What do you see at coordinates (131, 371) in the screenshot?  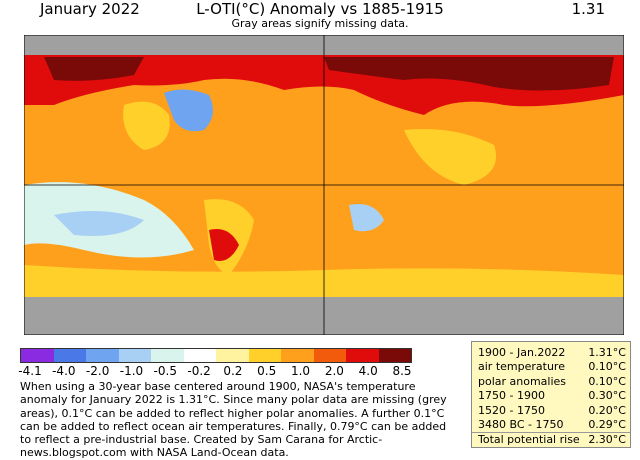 I see `legend-tick-label: -1.0` at bounding box center [131, 371].